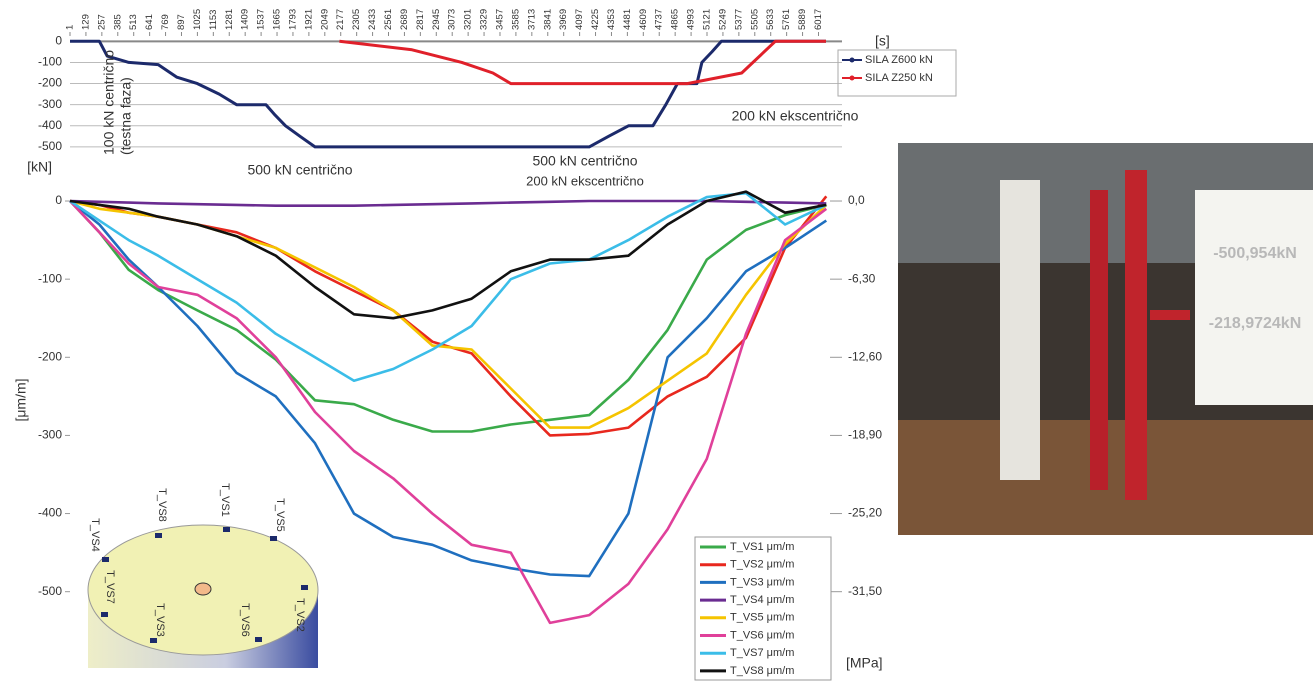 This screenshot has width=1313, height=687. What do you see at coordinates (468, 19) in the screenshot?
I see `x-tick-label: 3201` at bounding box center [468, 19].